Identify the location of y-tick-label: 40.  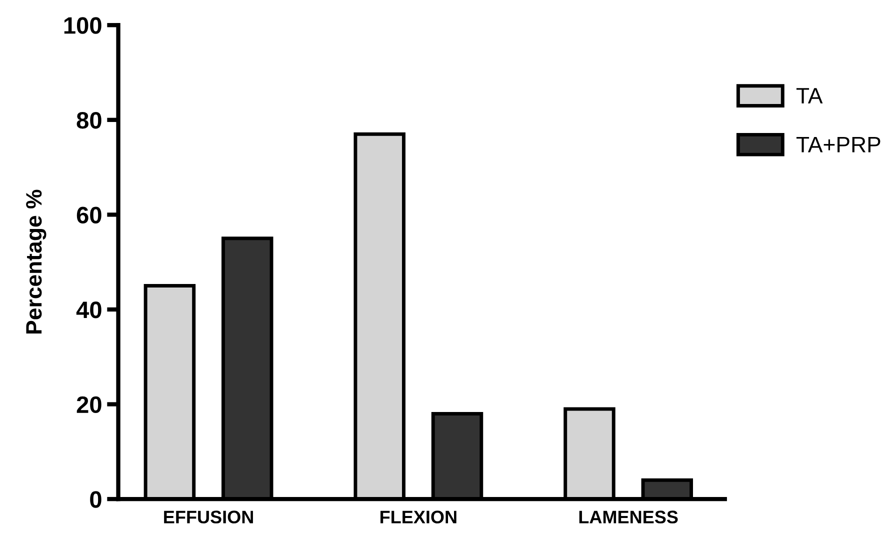
(89, 310).